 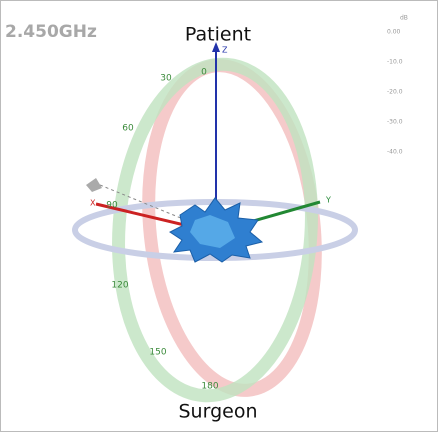 What do you see at coordinates (94, 185) in the screenshot?
I see `observer-icon` at bounding box center [94, 185].